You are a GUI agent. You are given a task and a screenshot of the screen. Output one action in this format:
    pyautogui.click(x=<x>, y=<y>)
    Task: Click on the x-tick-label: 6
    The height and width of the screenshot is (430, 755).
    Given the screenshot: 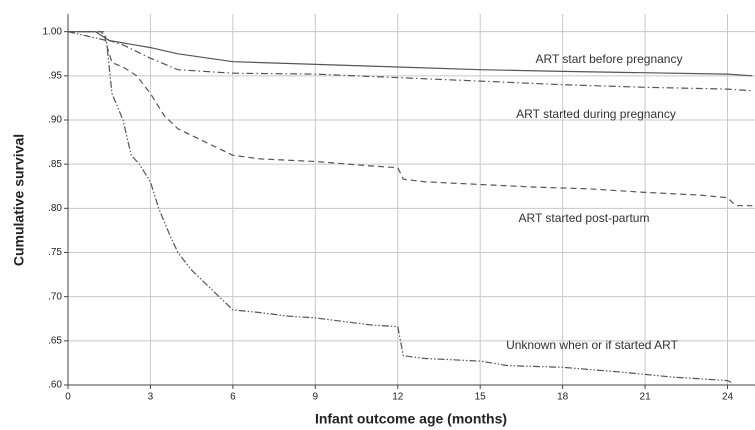 What is the action you would take?
    pyautogui.click(x=233, y=397)
    